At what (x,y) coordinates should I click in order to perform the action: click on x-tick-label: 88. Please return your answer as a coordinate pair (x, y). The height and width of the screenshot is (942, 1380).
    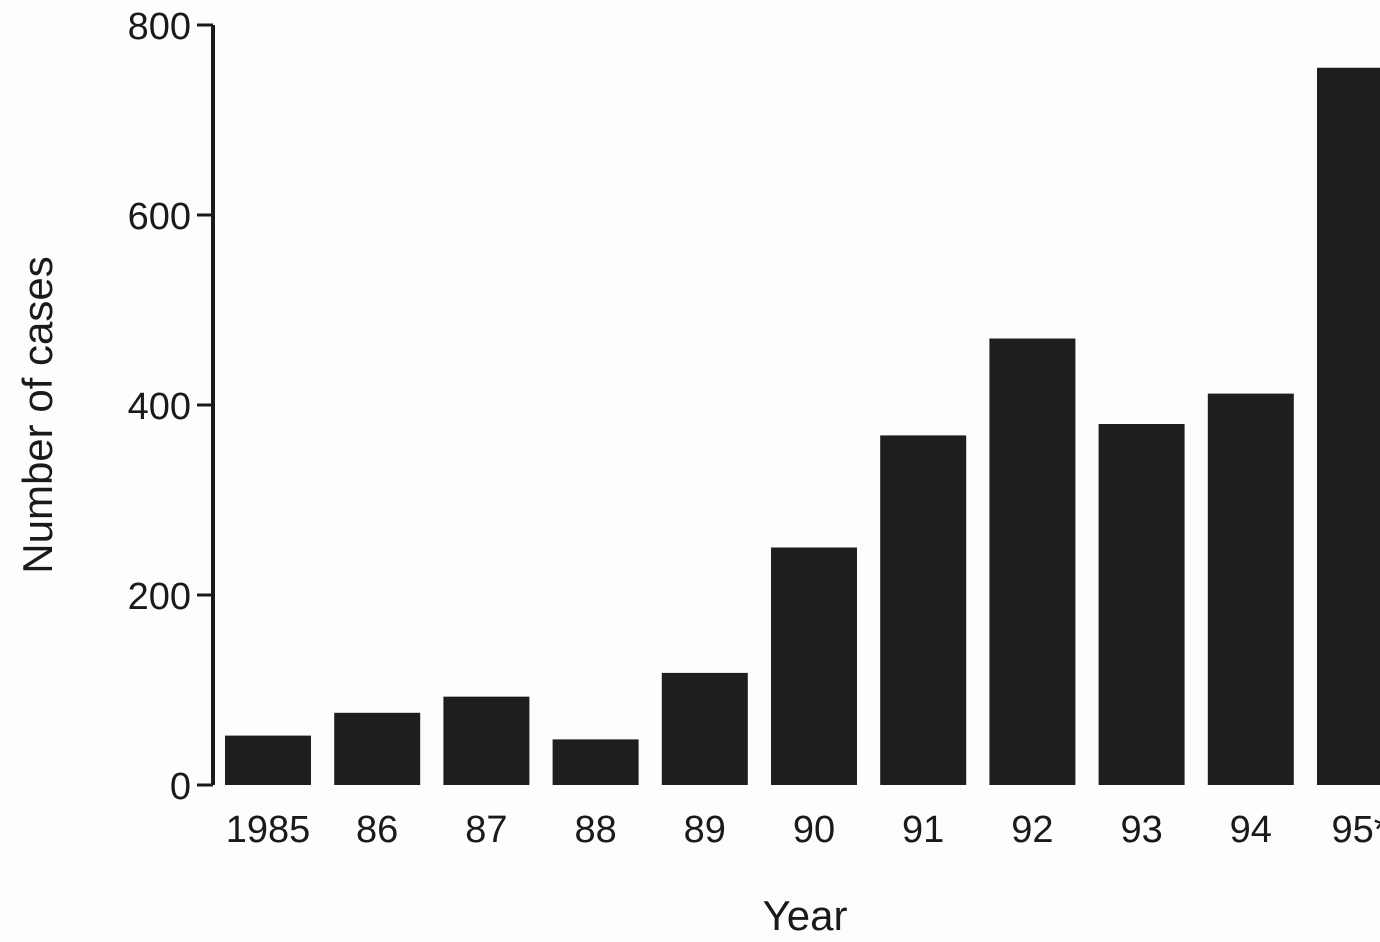
    Looking at the image, I should click on (595, 830).